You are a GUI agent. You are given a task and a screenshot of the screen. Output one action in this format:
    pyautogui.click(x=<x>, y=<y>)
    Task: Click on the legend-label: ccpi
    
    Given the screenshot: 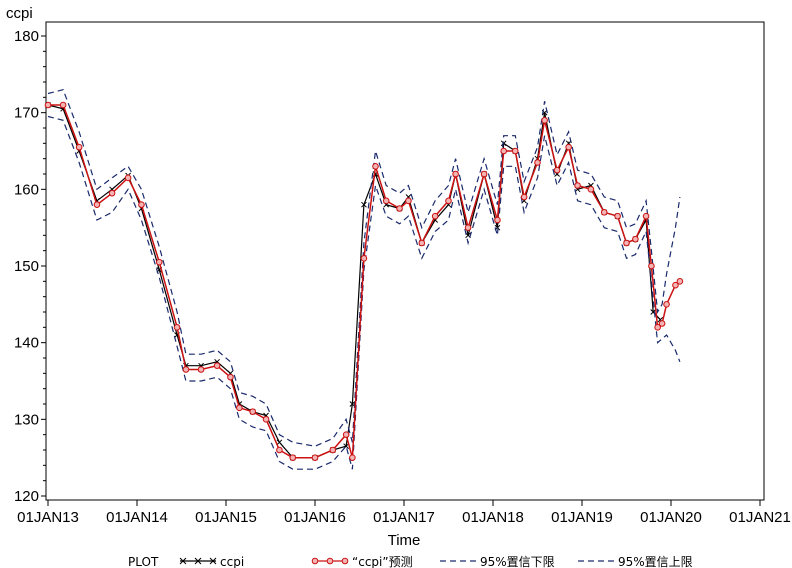 What is the action you would take?
    pyautogui.click(x=232, y=561)
    